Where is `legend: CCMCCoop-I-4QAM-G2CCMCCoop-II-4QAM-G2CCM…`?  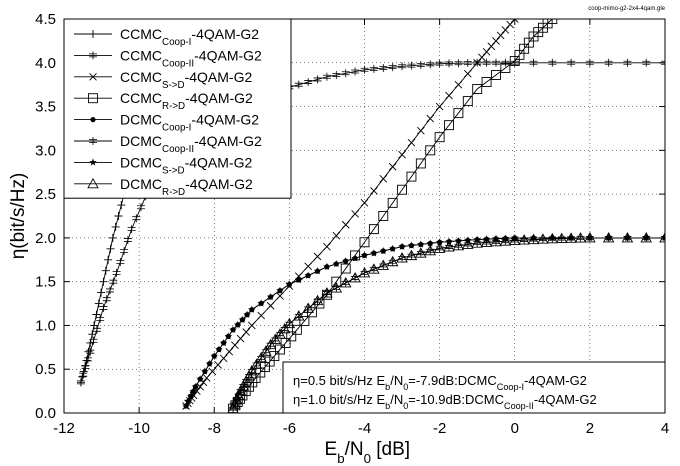
legend: CCMCCoop-I-4QAM-G2CCMCCoop-II-4QAM-G2CCM… is located at coordinates (177, 108).